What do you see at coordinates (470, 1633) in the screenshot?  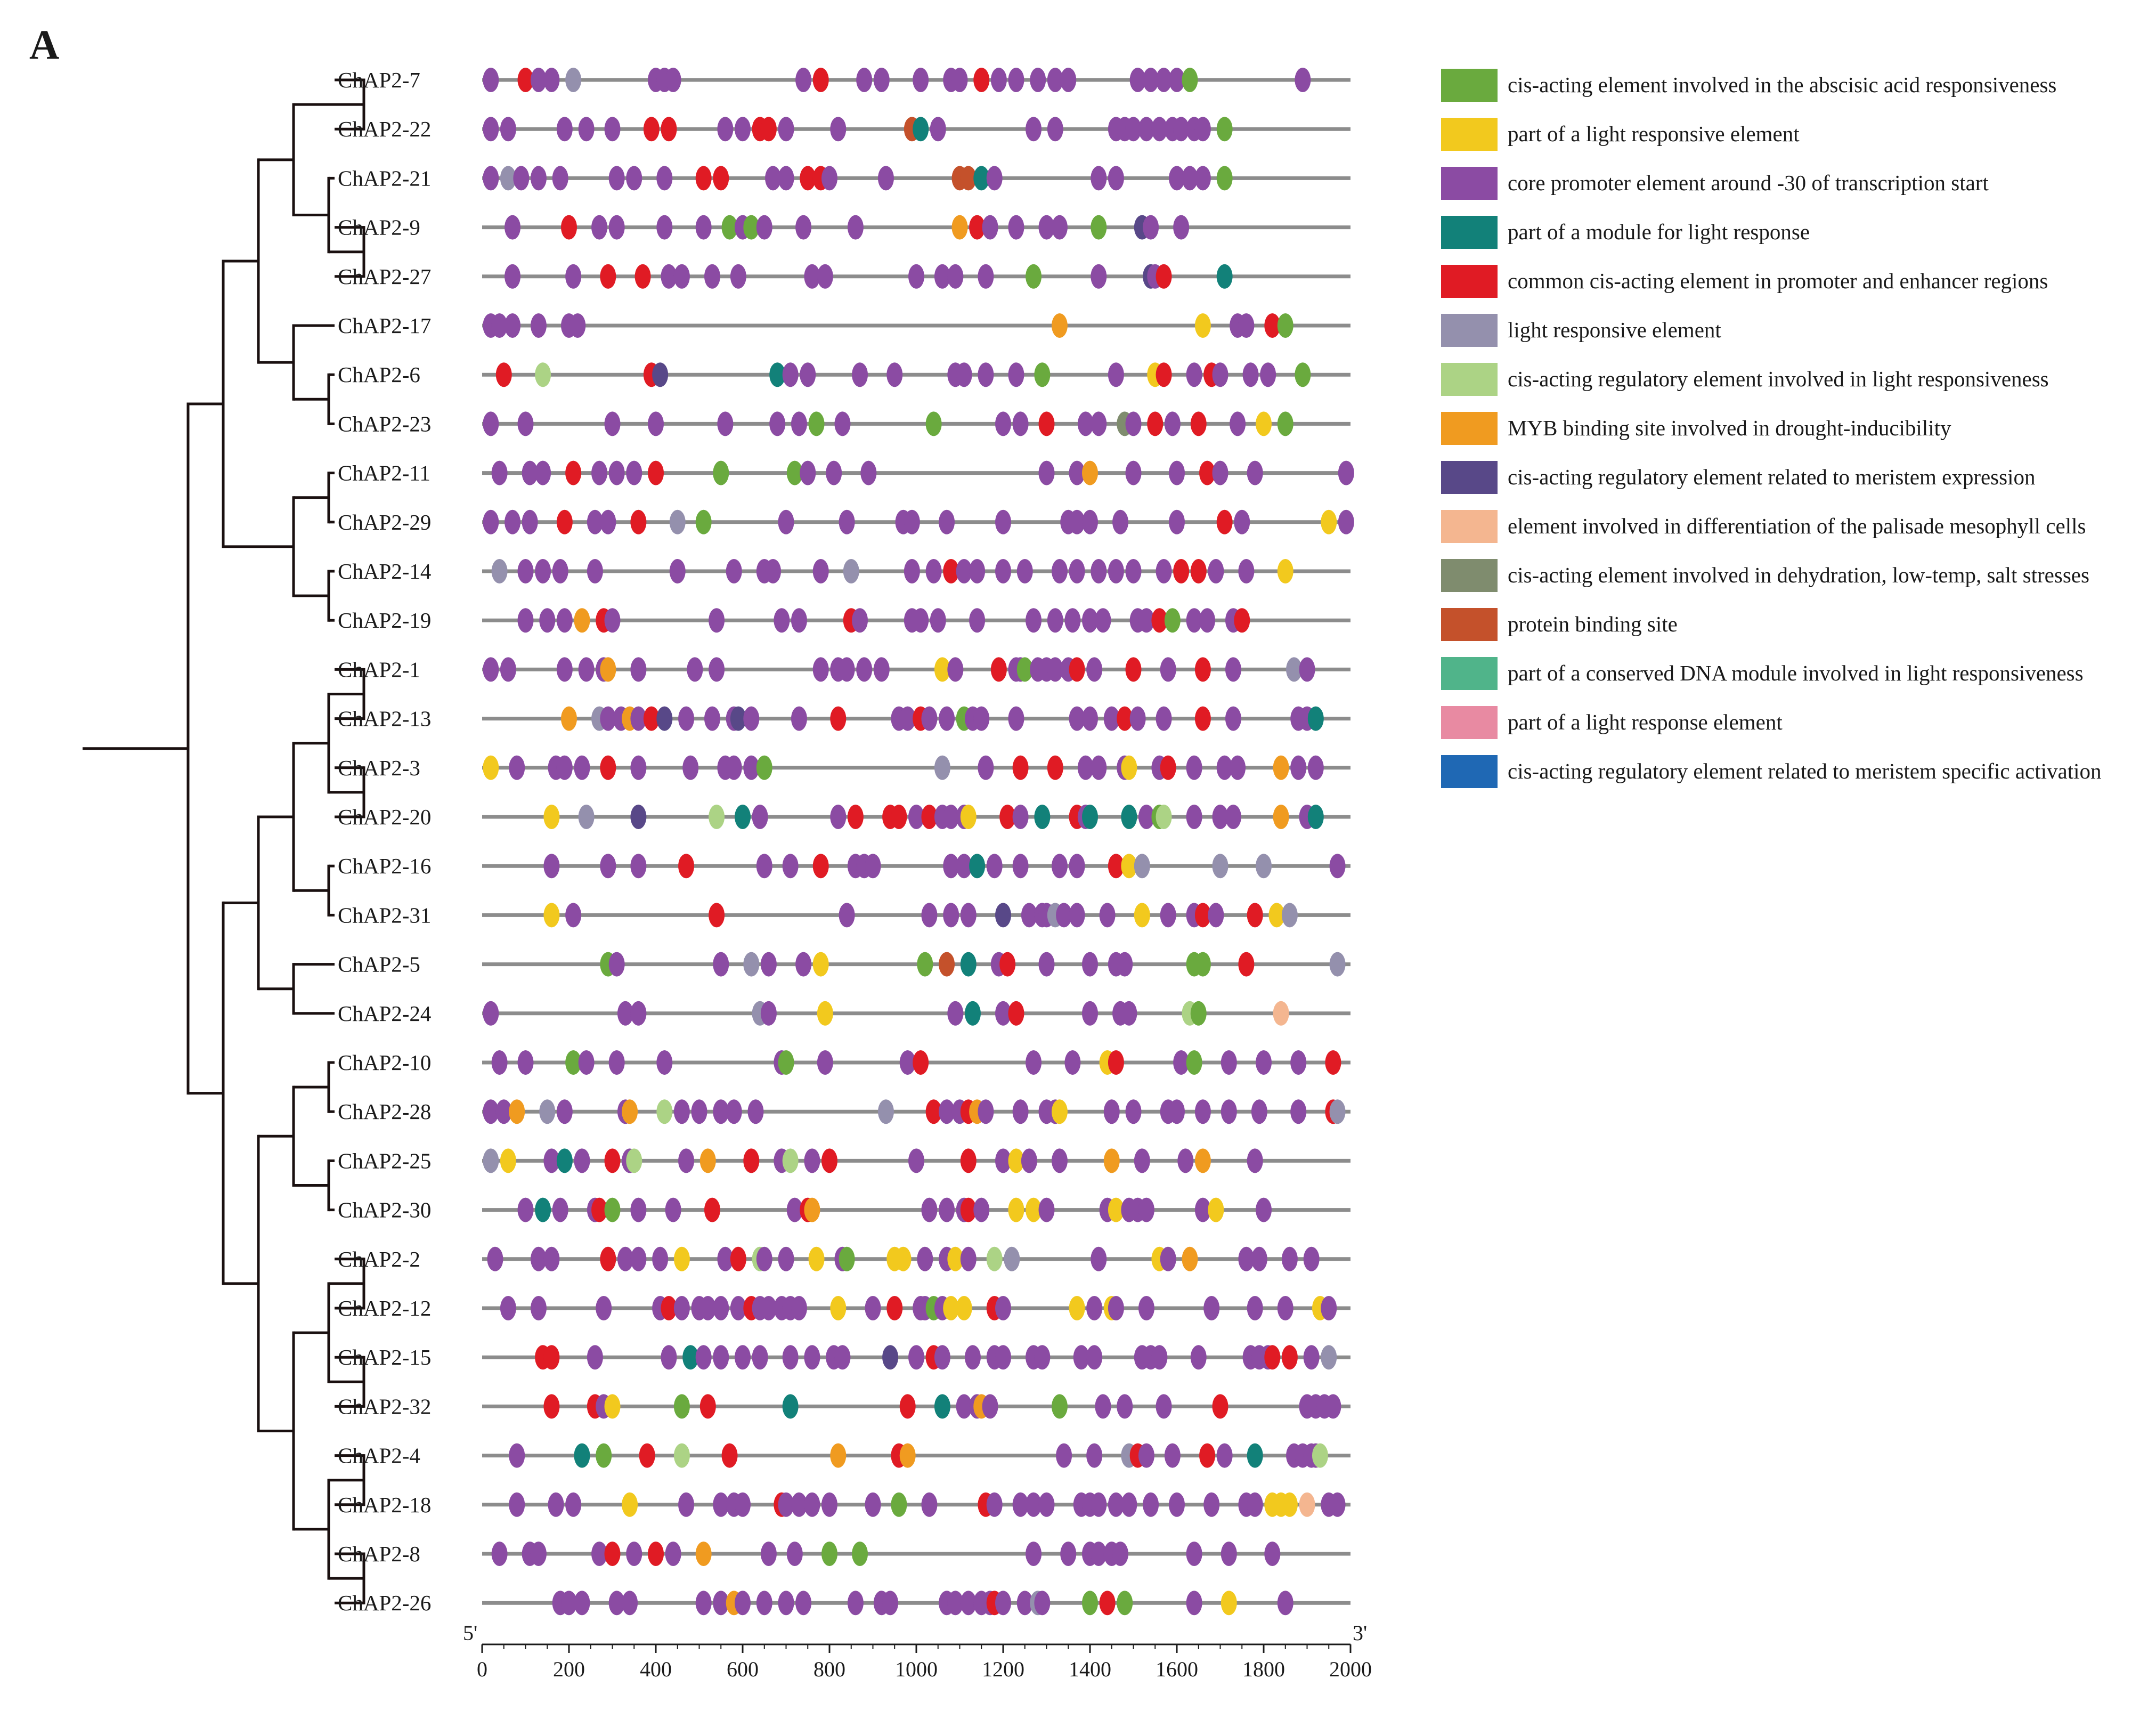 I see `five-prime-label: 5'` at bounding box center [470, 1633].